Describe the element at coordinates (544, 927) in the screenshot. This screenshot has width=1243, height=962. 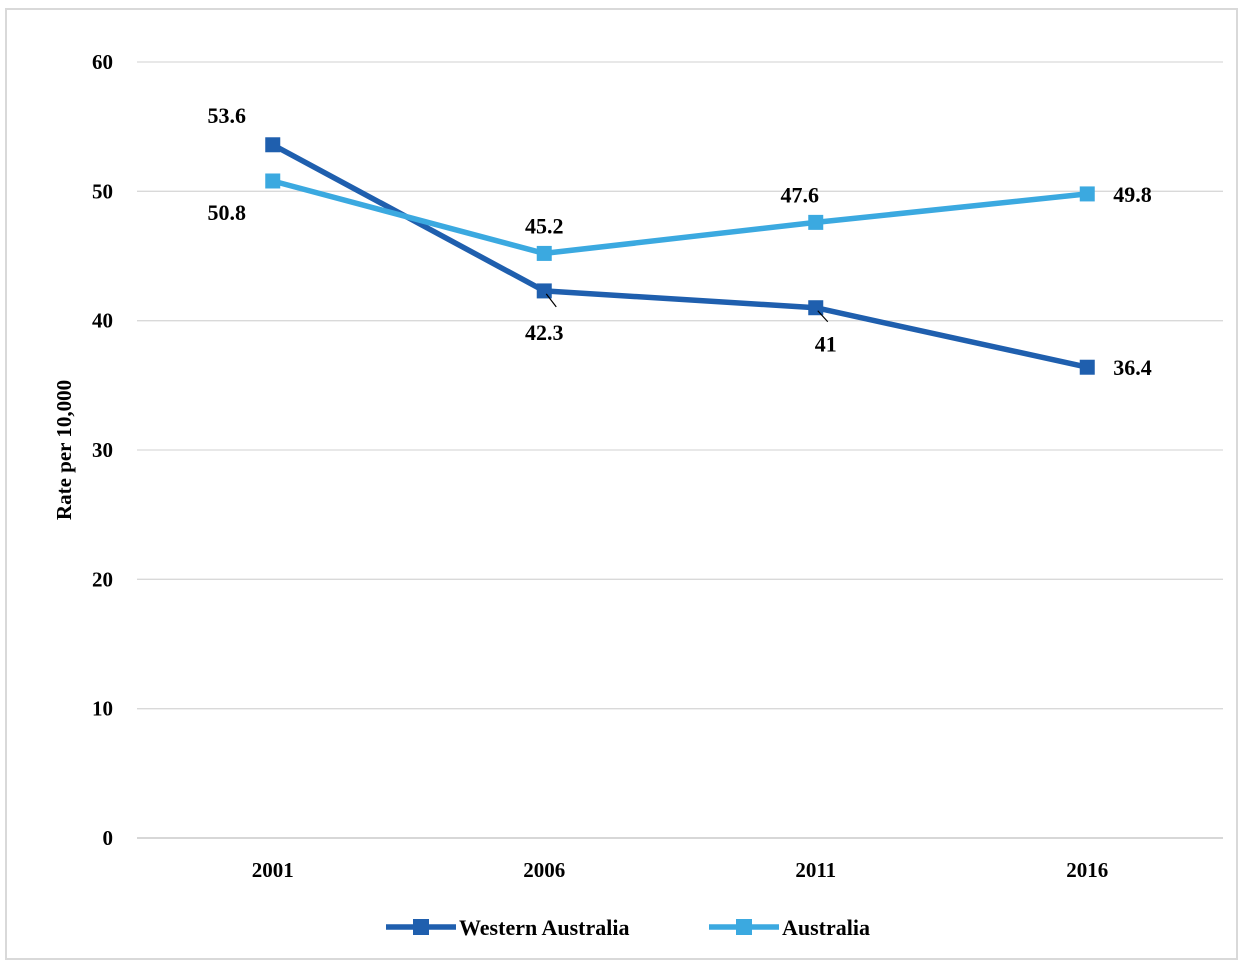
I see `legend-label: Western Australia` at that location.